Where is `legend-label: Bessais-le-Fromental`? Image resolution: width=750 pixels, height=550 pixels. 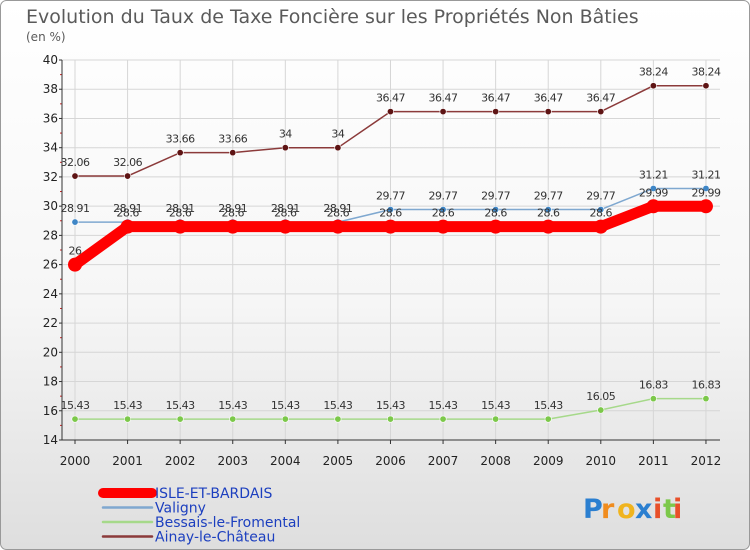
legend-label: Bessais-le-Fromental is located at coordinates (227, 523).